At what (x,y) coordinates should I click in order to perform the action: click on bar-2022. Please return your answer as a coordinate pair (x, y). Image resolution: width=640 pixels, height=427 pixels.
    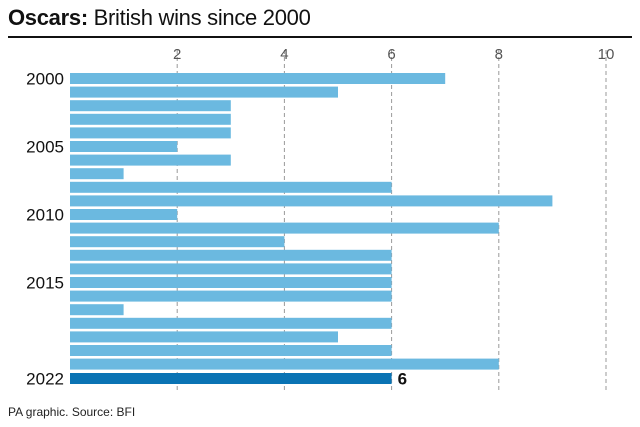
    Looking at the image, I should click on (231, 378).